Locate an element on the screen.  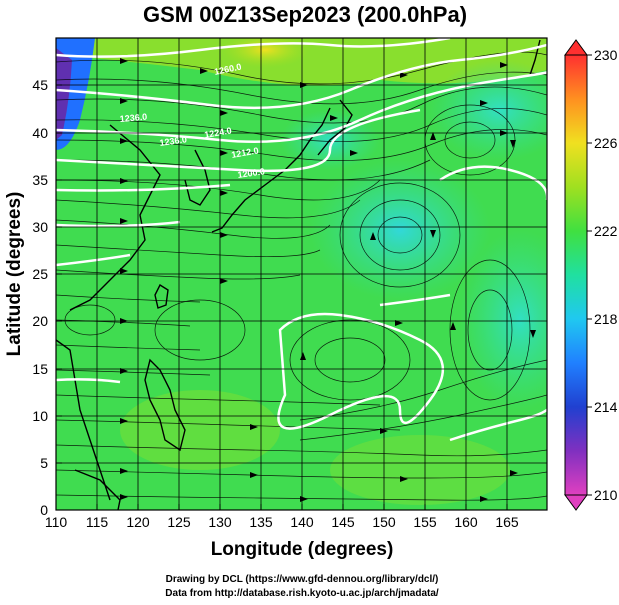
y-ticks is located at coordinates (59, 297).